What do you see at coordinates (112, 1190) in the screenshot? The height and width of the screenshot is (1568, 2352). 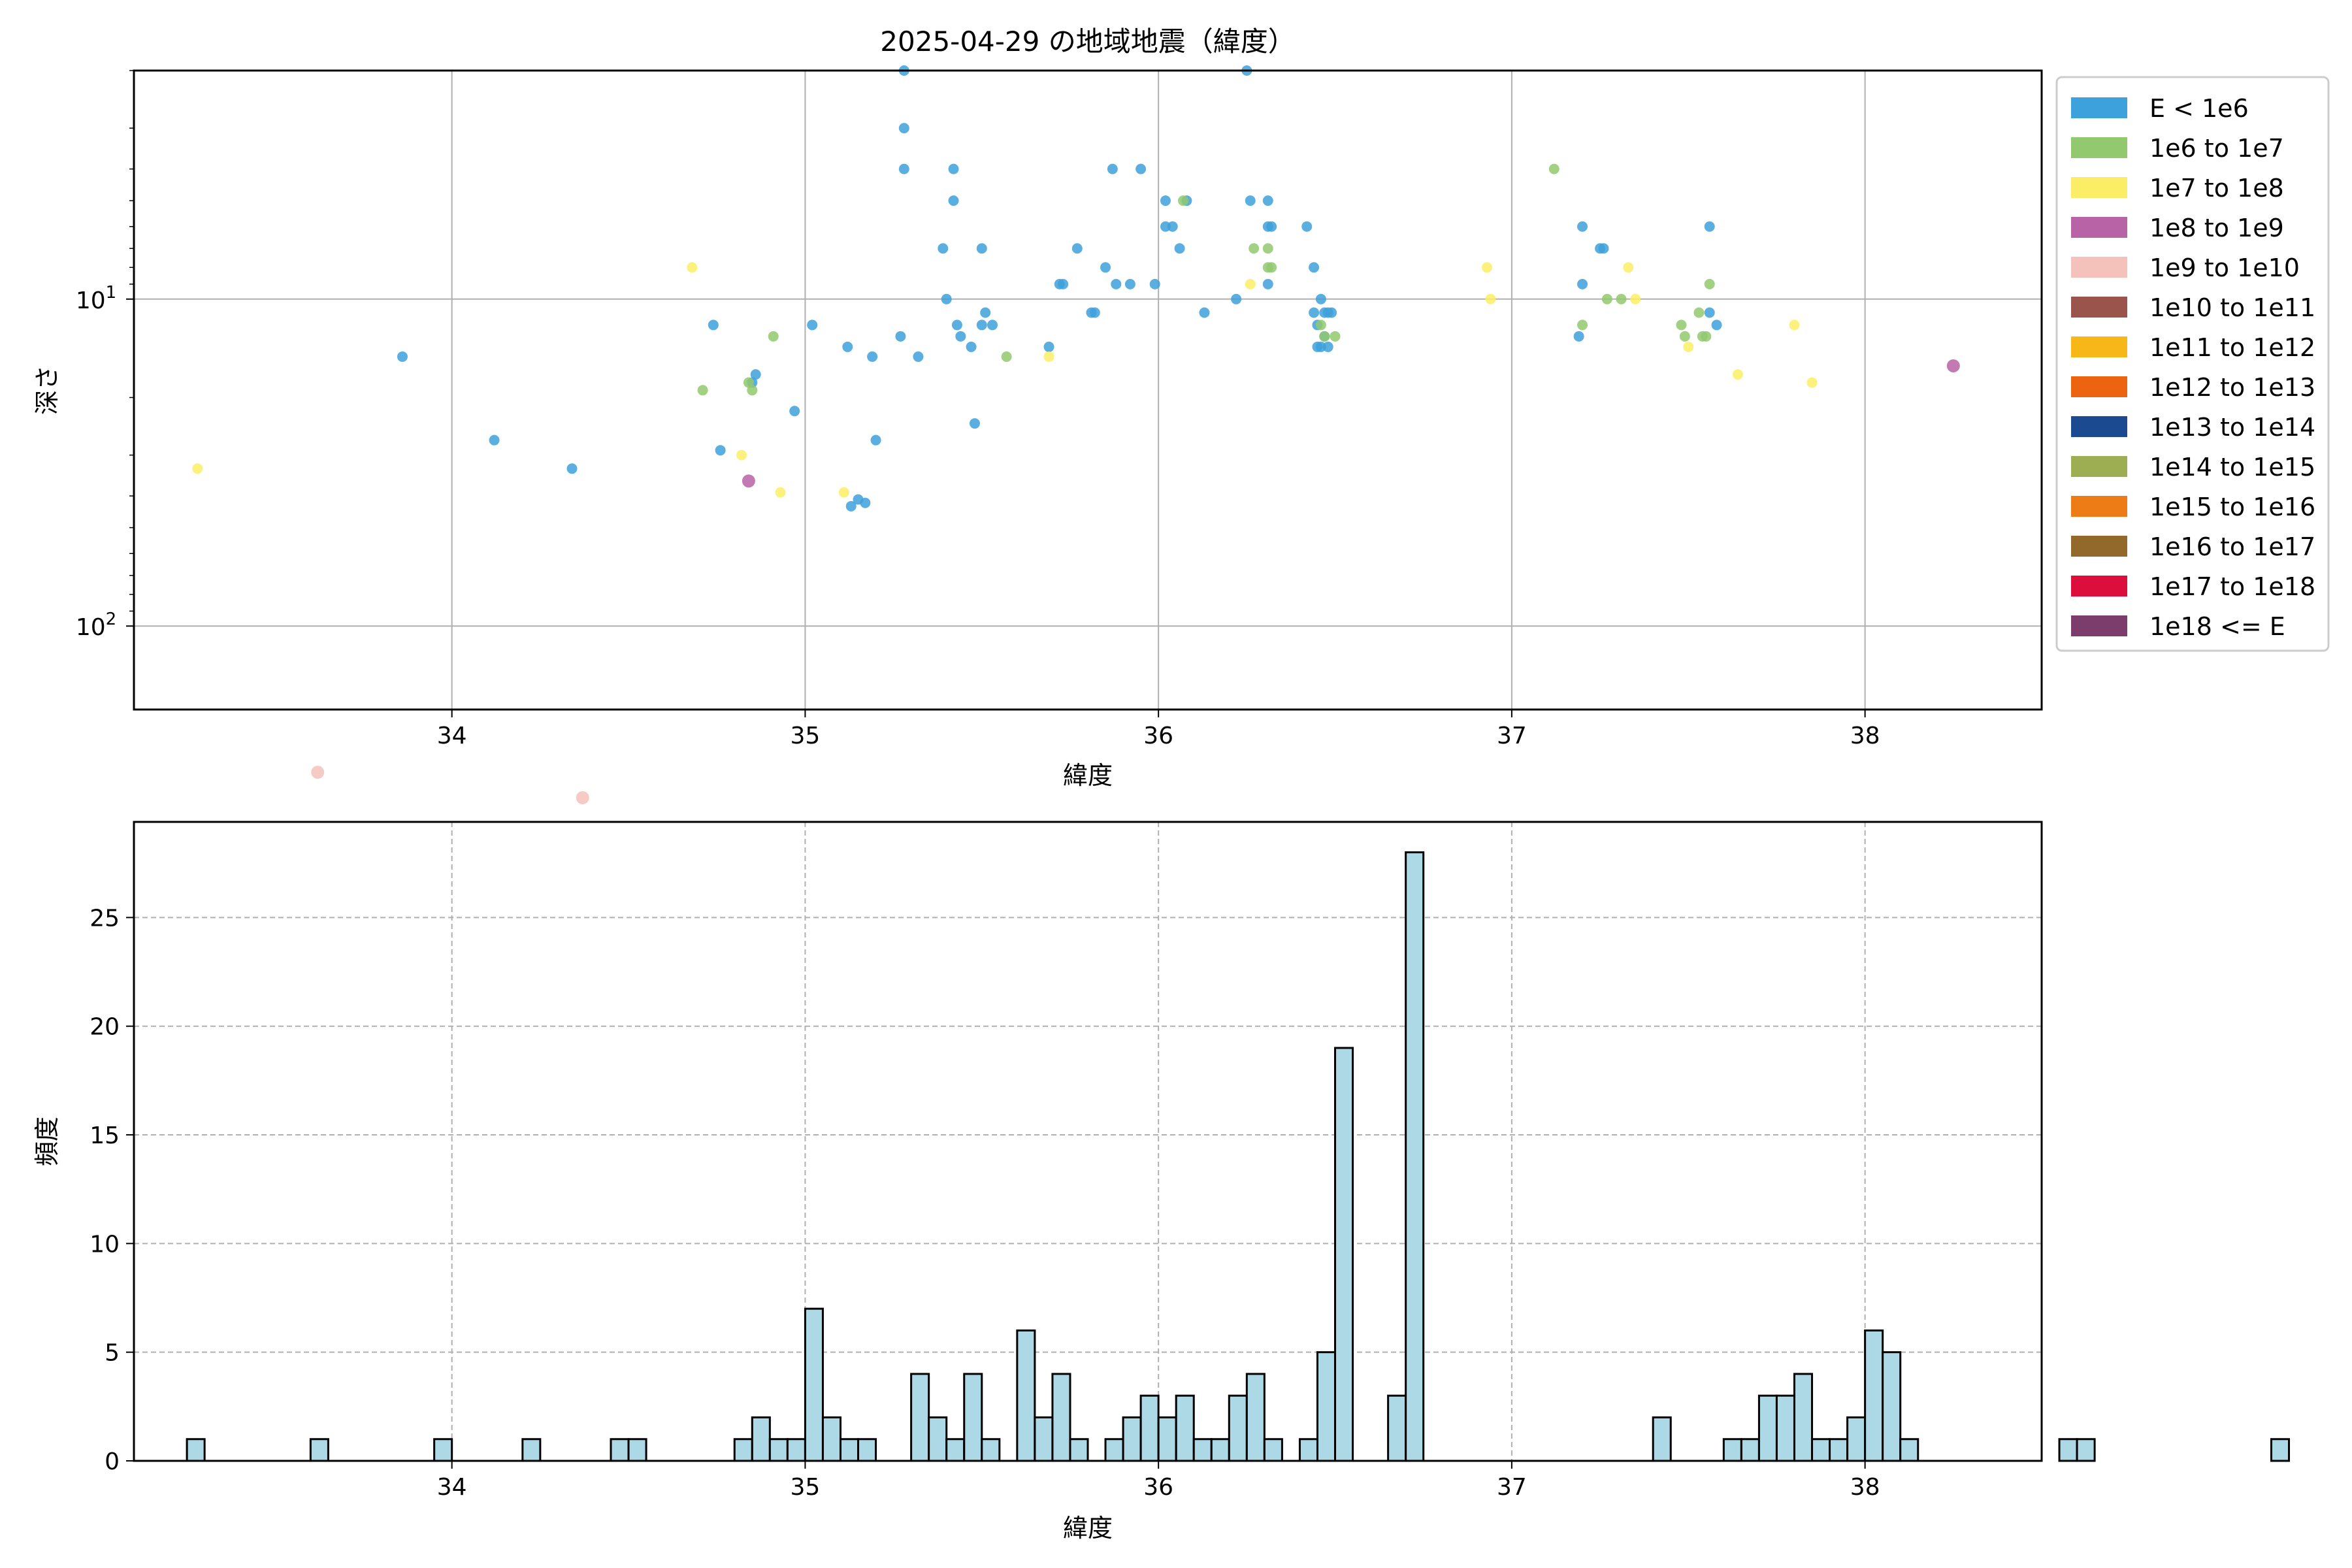 I see `histogram-y-ticks: 0 5 10 15 20 25` at bounding box center [112, 1190].